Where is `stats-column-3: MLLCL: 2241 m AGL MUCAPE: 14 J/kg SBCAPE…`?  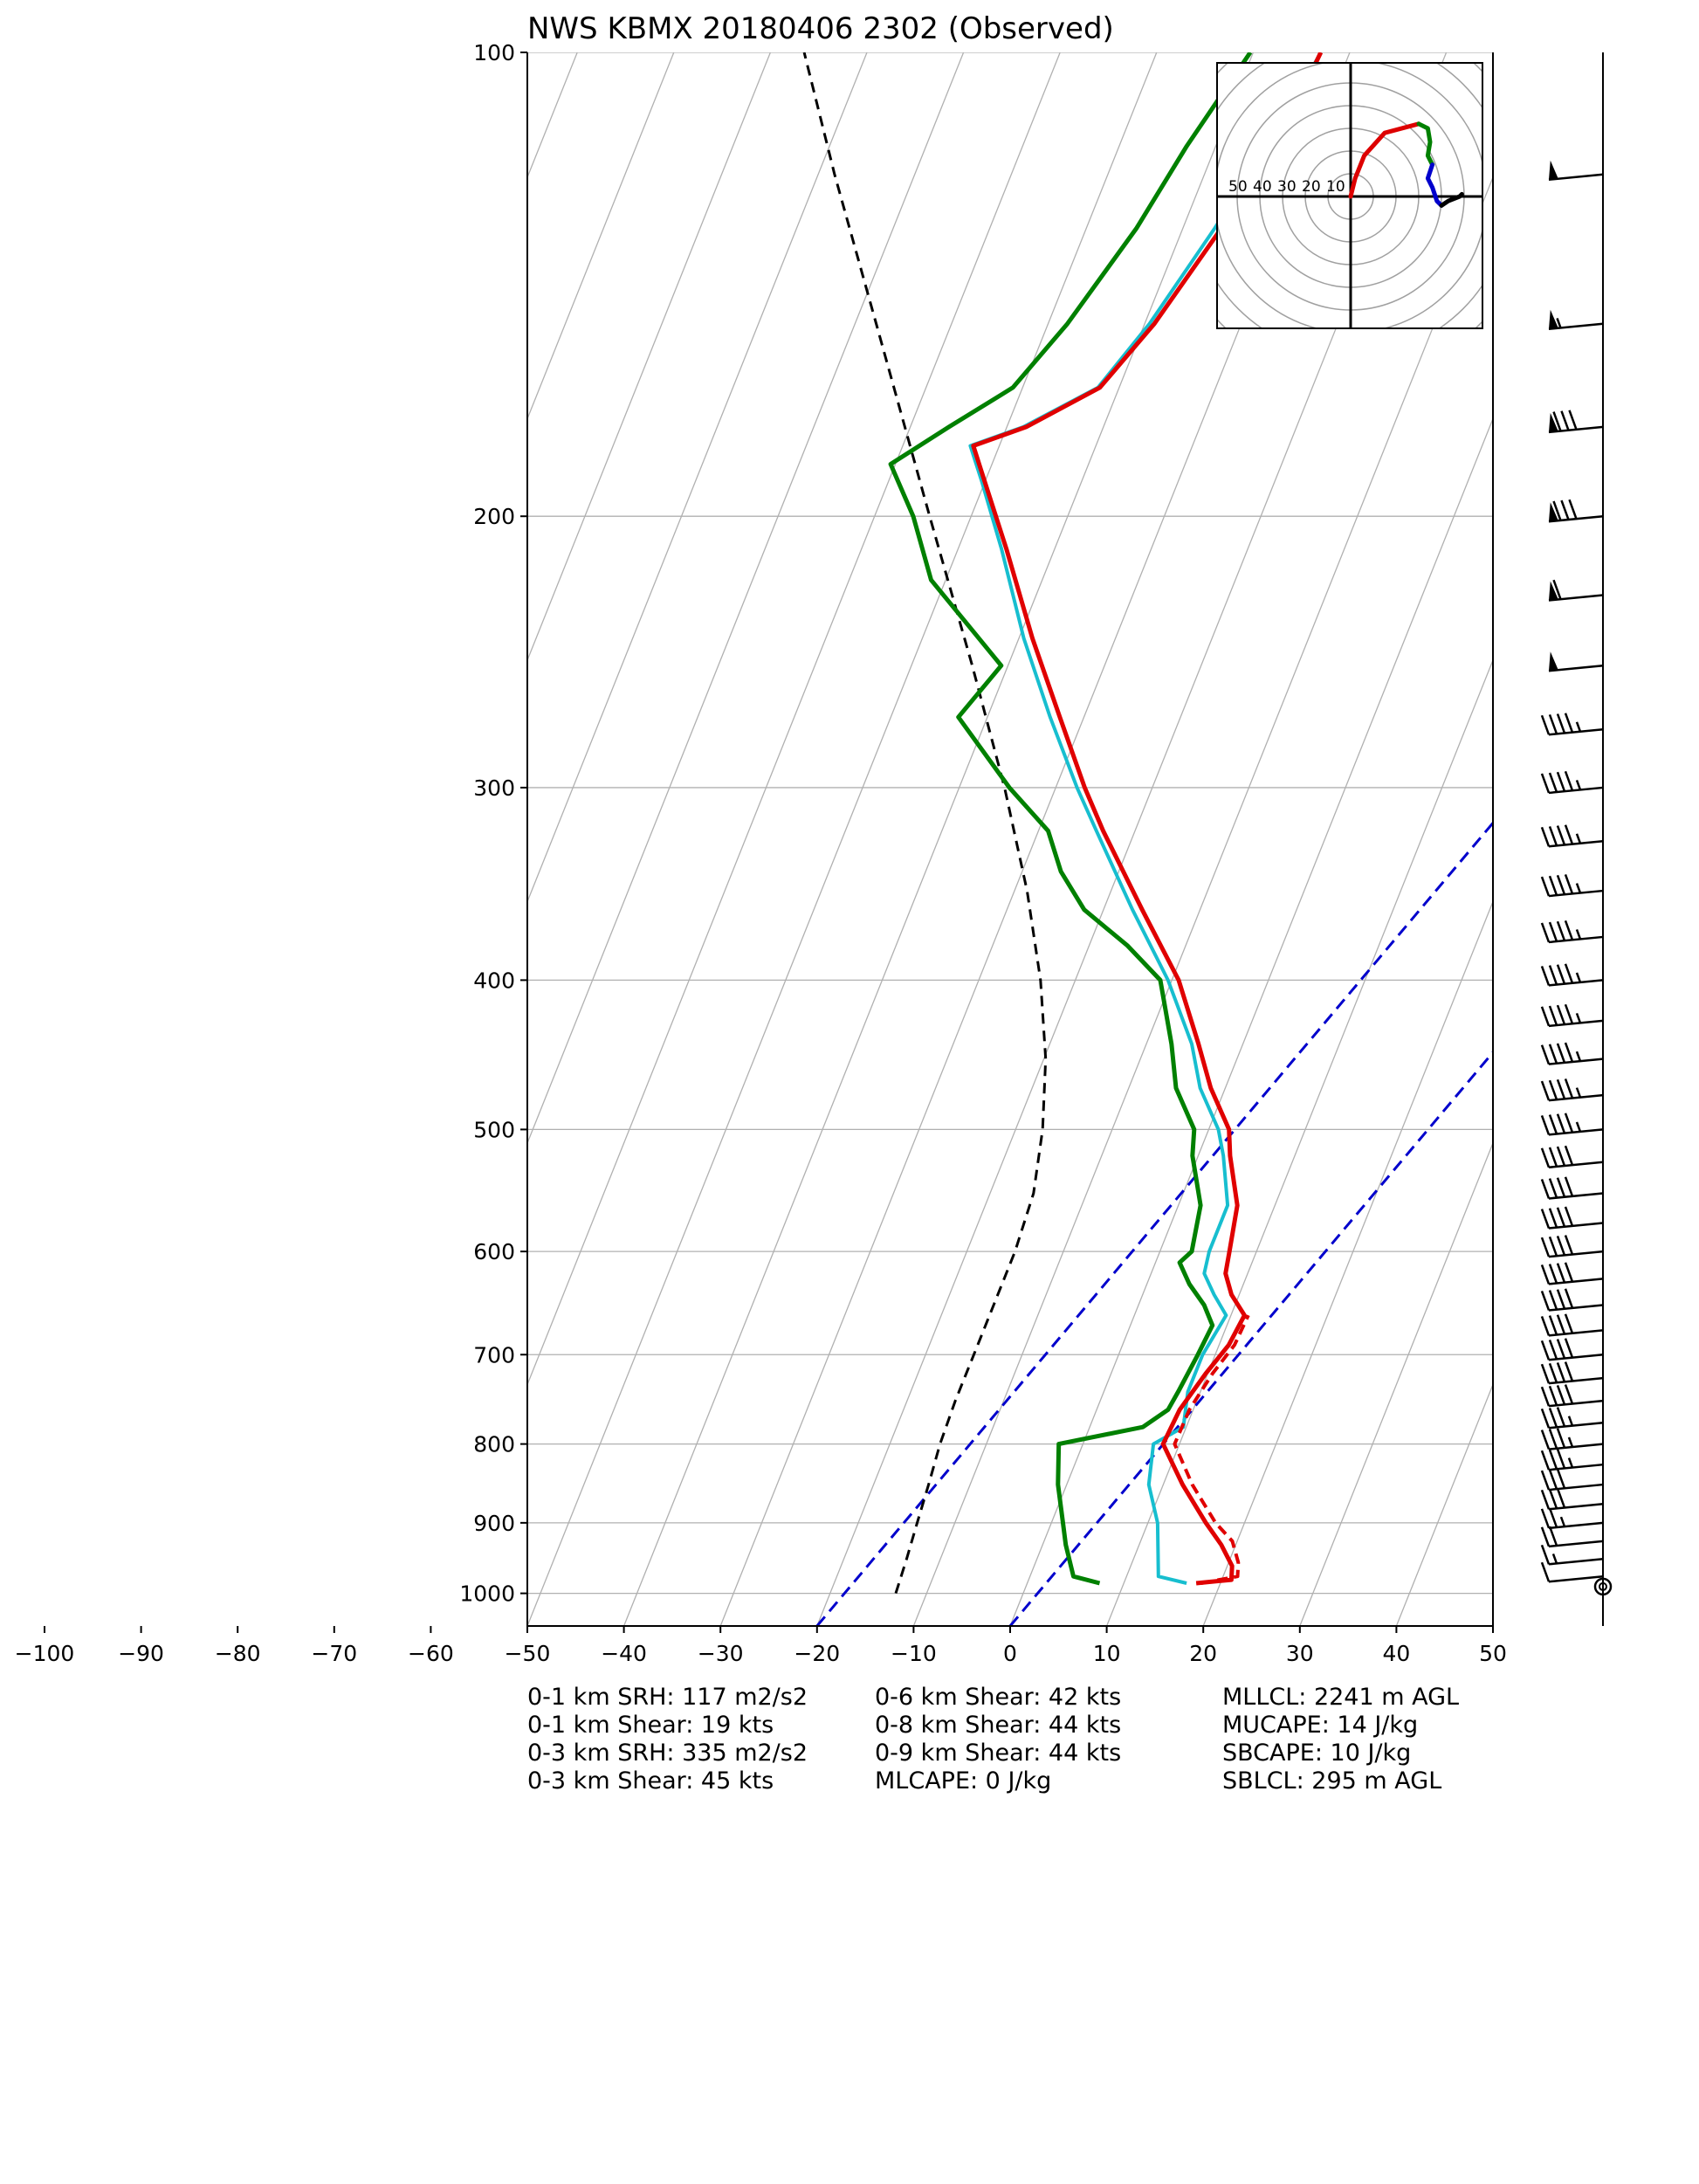 stats-column-3: MLLCL: 2241 m AGL MUCAPE: 14 J/kg SBCAPE… is located at coordinates (1340, 1739).